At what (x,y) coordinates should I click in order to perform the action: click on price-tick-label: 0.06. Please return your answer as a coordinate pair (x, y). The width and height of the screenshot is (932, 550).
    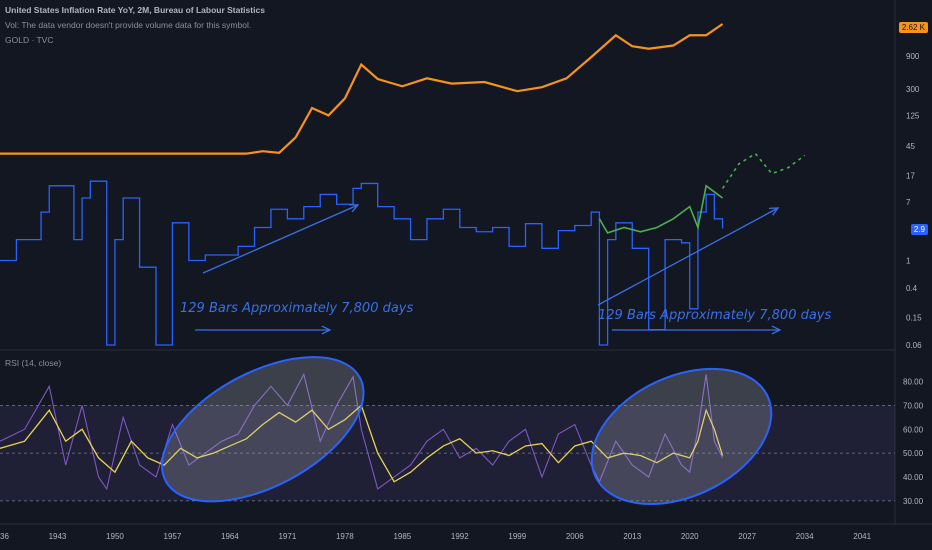
    Looking at the image, I should click on (914, 345).